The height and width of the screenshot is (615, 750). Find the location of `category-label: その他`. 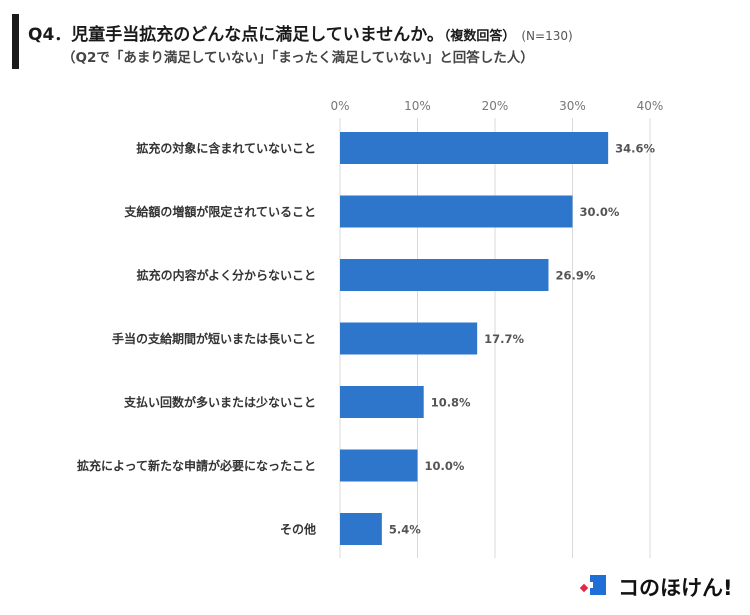

category-label: その他 is located at coordinates (298, 529).